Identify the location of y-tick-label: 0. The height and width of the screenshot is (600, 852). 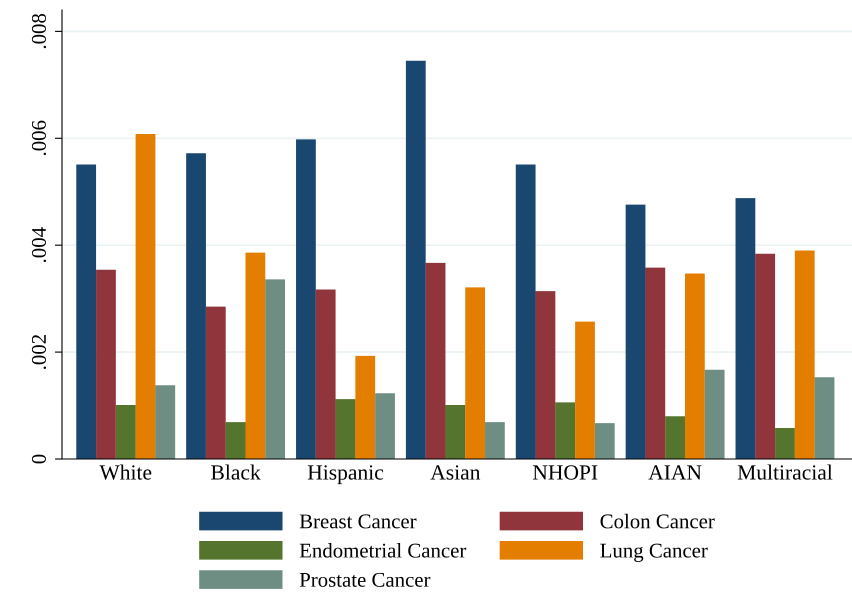
(39, 459).